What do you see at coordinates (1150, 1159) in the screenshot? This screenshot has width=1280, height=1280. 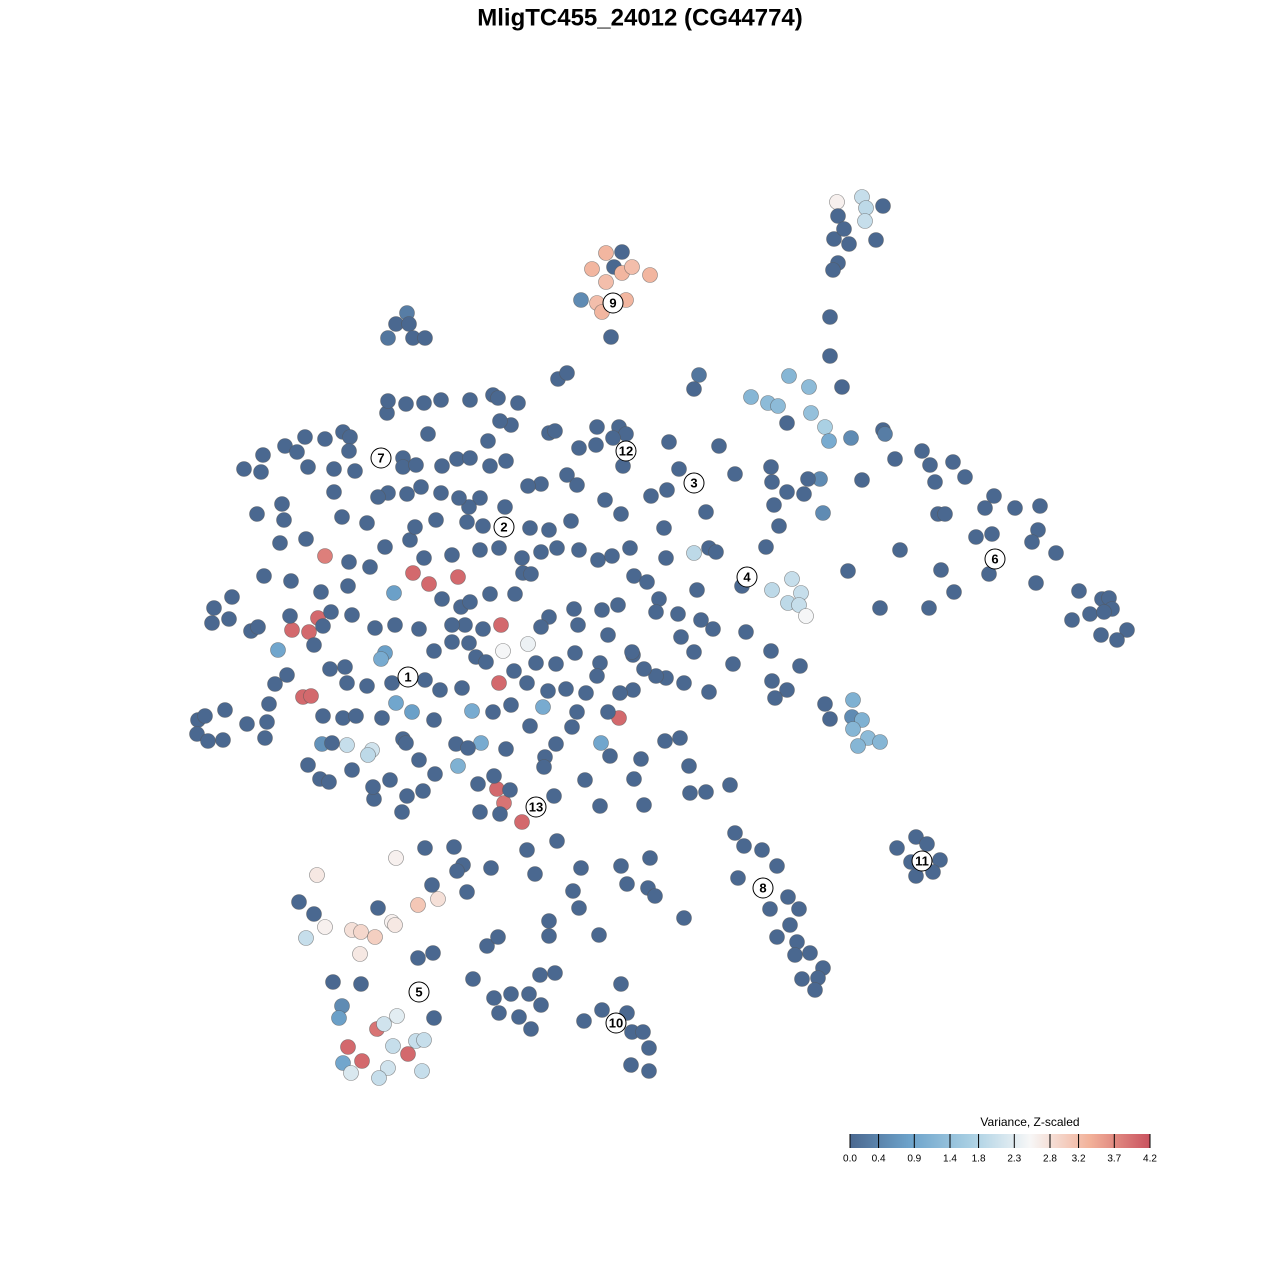 I see `colorbar-tick-label: 4.2` at bounding box center [1150, 1159].